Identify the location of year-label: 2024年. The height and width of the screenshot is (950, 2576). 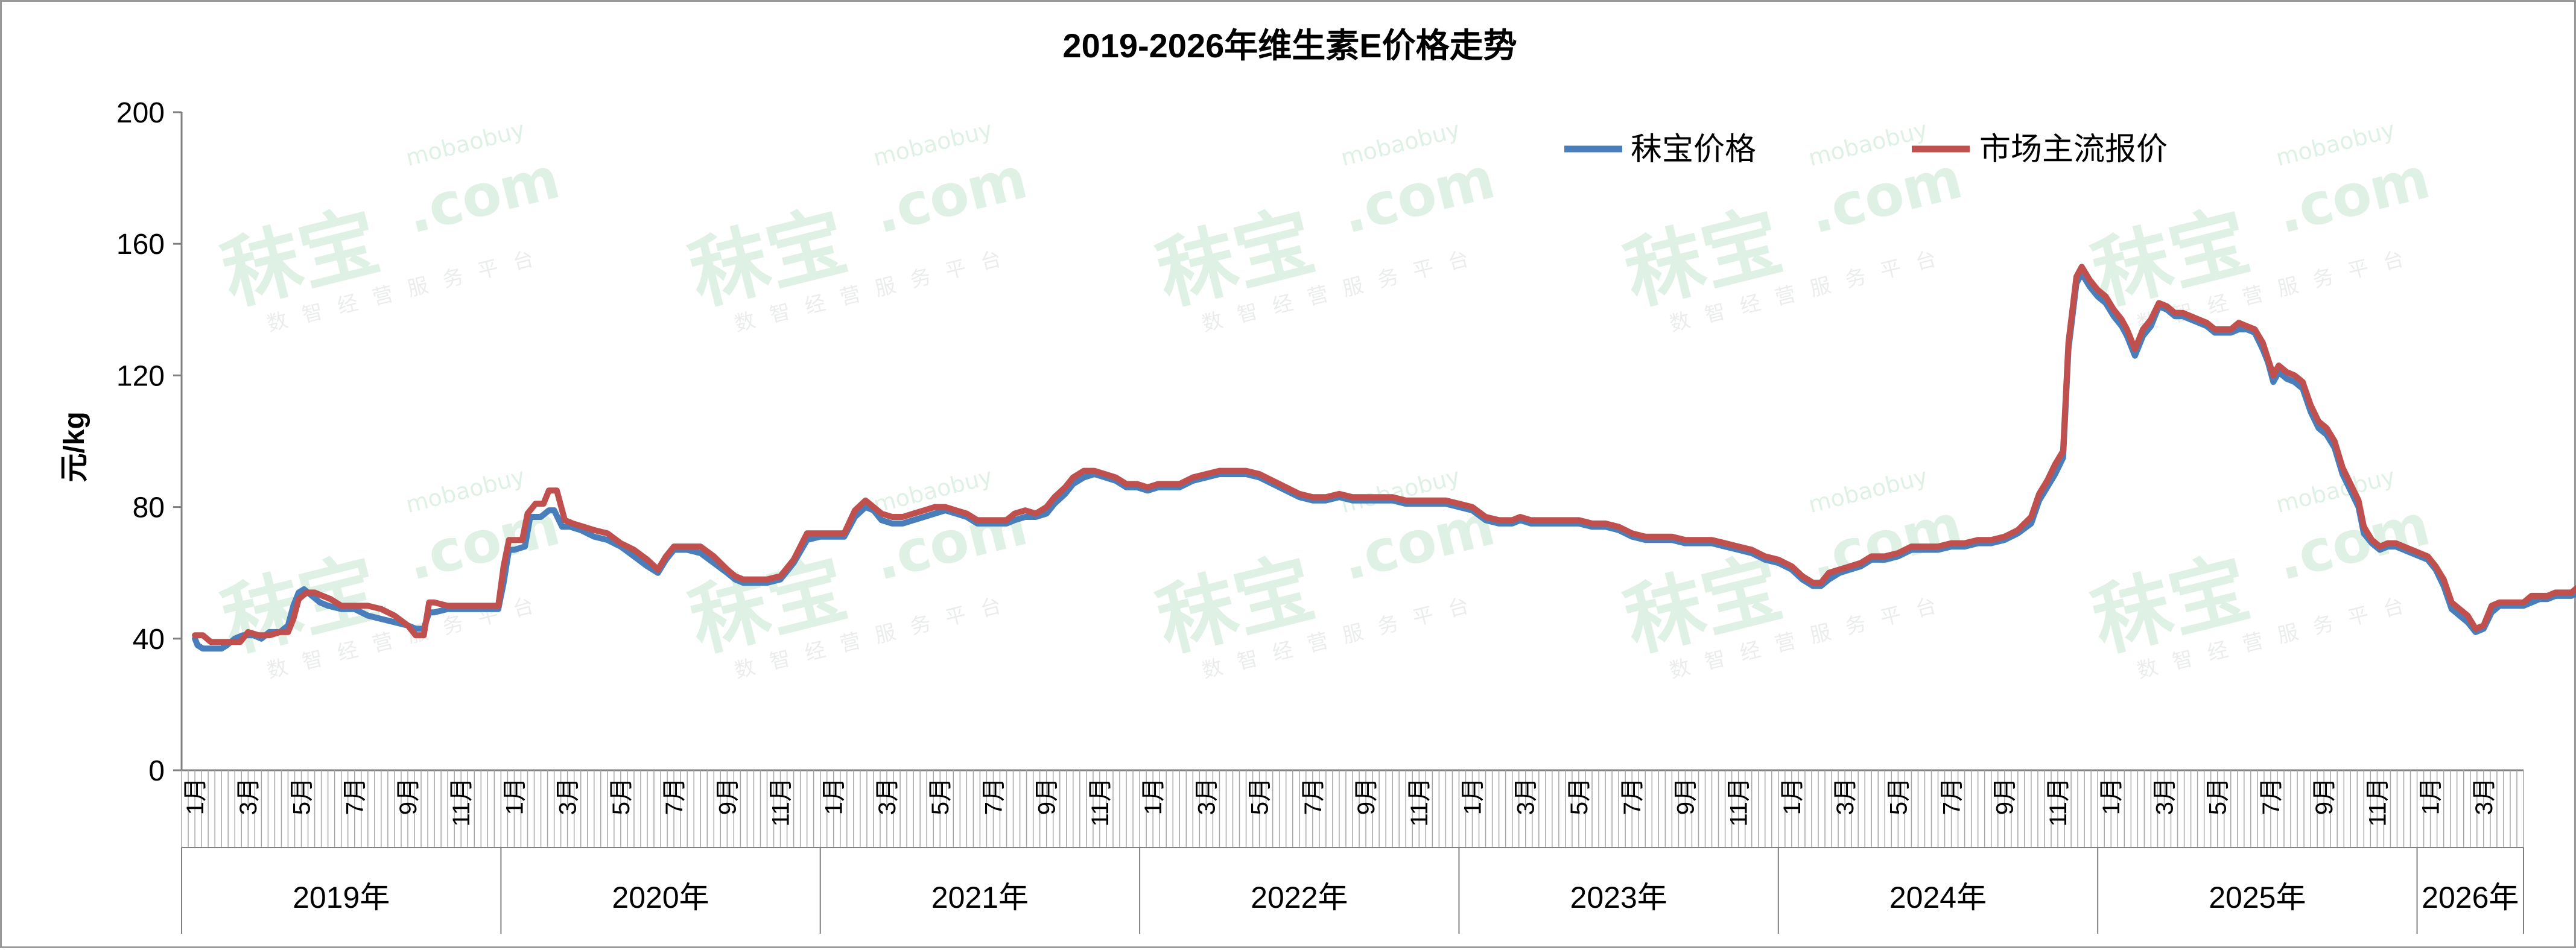
(1938, 897).